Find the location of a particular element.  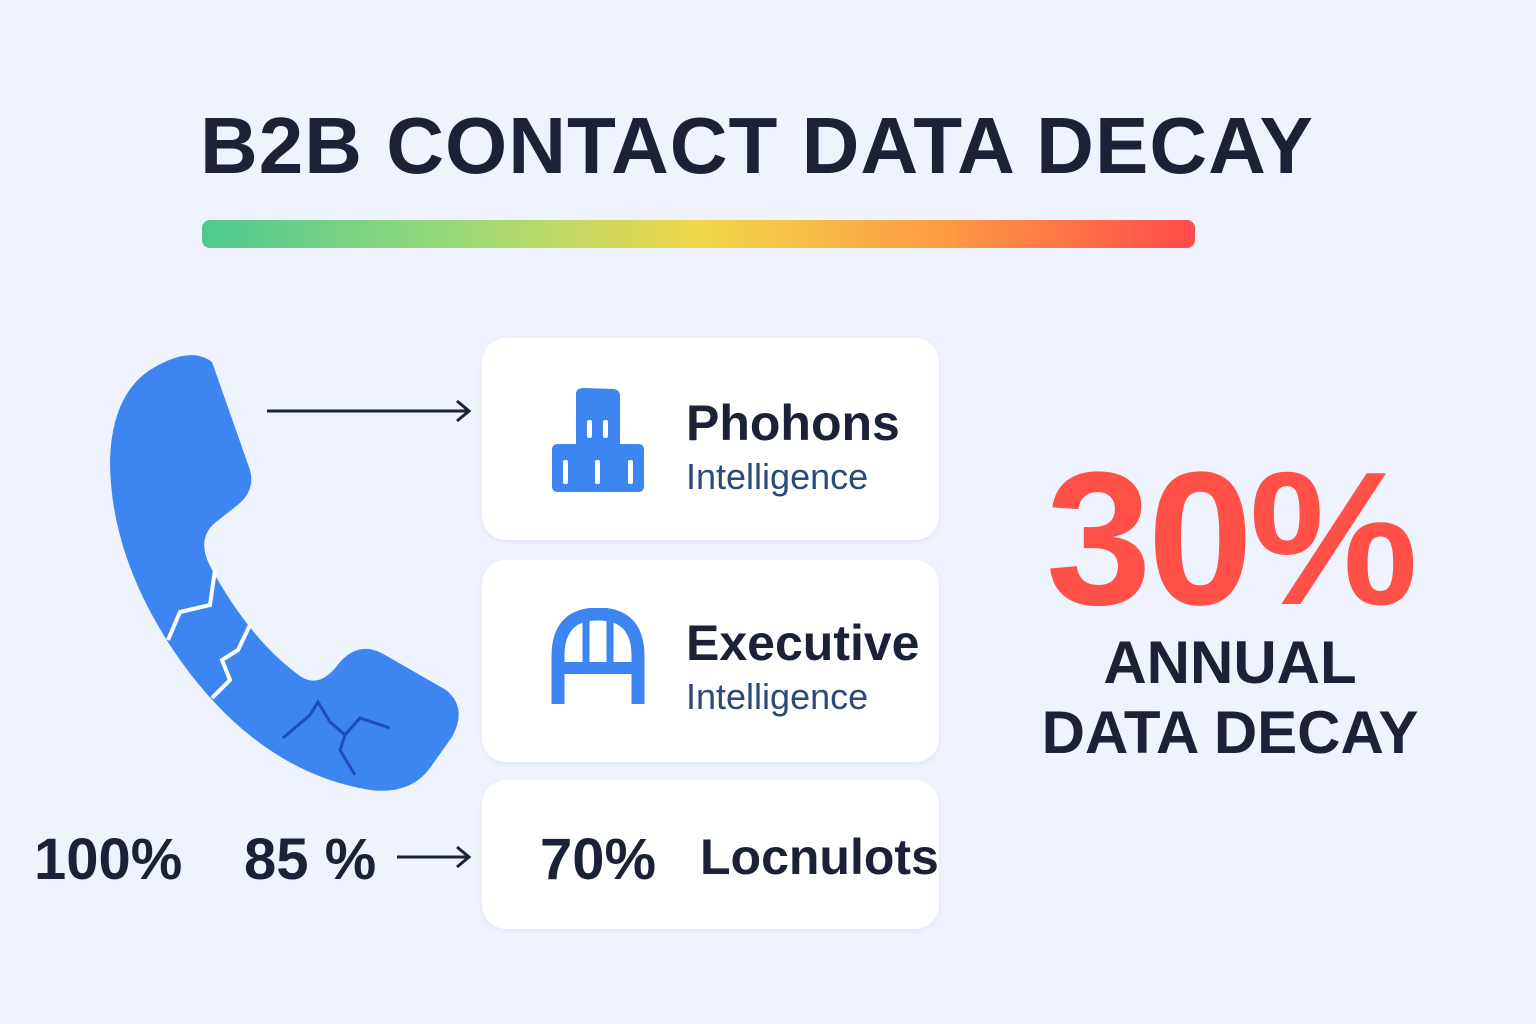

card-percent: 70% is located at coordinates (598, 859).